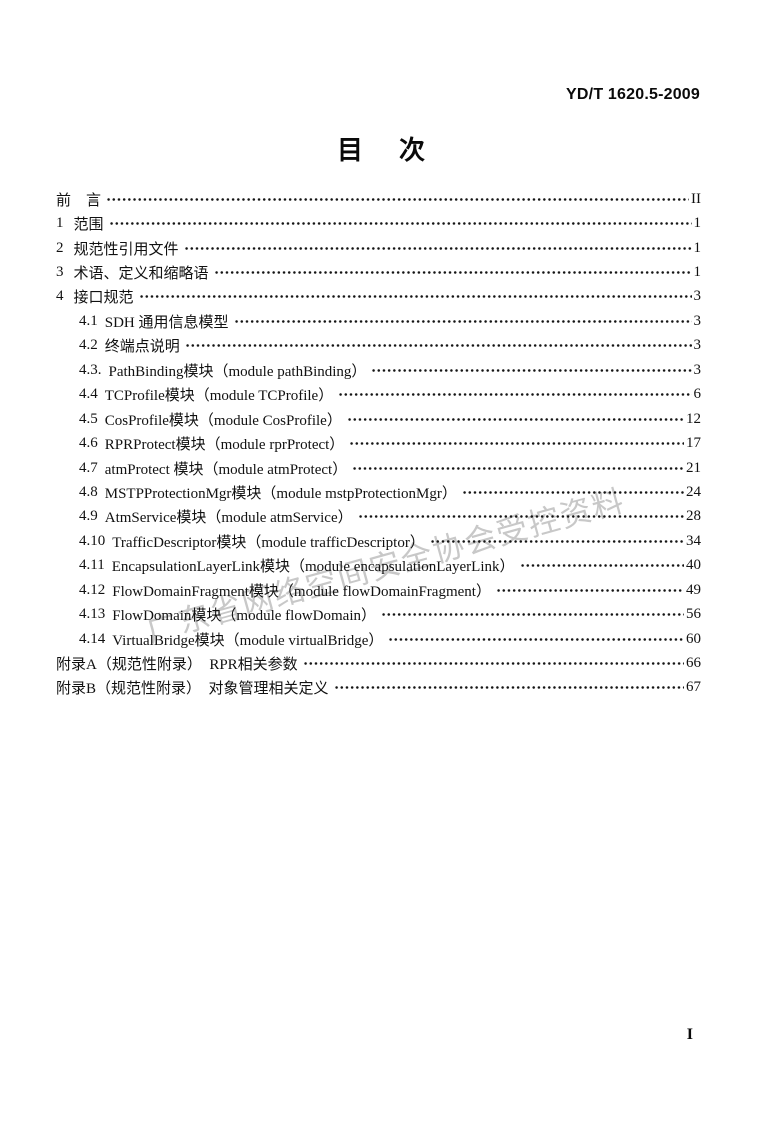  Describe the element at coordinates (88, 345) in the screenshot. I see `toc-entry-number: 4.2` at that location.